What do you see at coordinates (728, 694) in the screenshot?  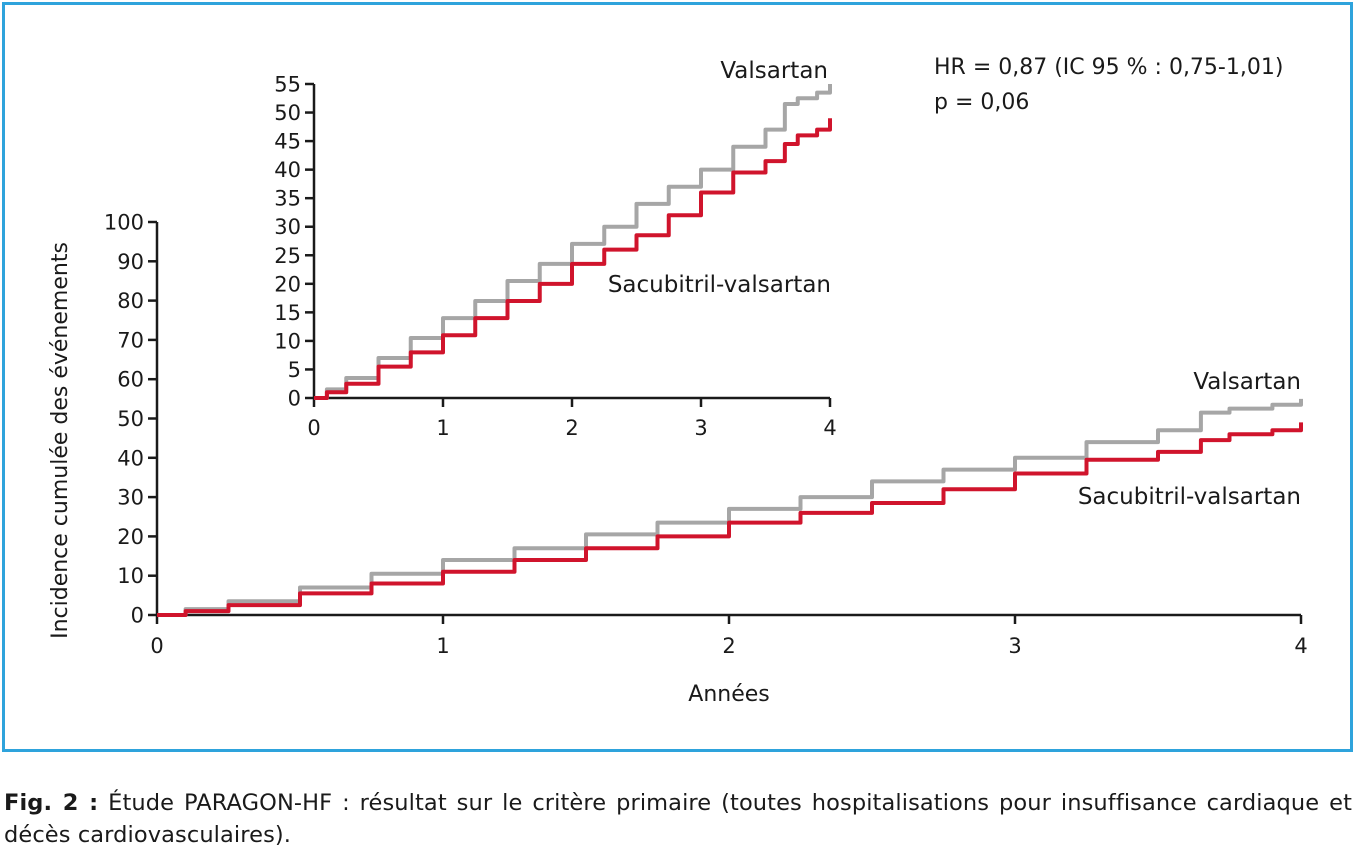 I see `x-axis-title: Années` at bounding box center [728, 694].